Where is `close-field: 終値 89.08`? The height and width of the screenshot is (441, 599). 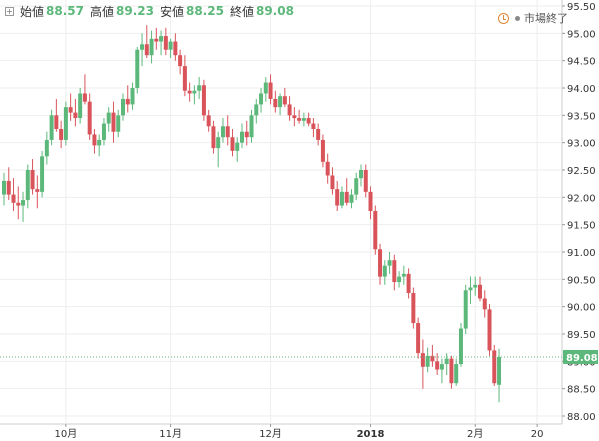
close-field: 終値 89.08 is located at coordinates (262, 11).